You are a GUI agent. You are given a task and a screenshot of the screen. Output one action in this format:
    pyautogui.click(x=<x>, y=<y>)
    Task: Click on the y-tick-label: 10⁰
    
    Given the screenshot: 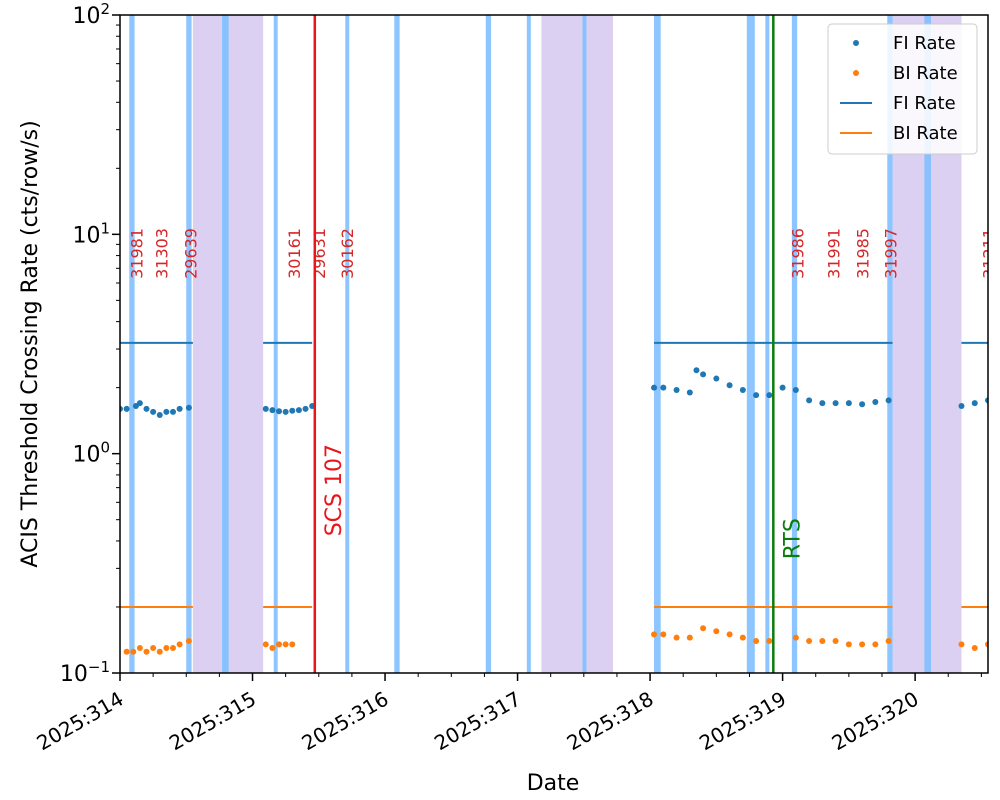 What is the action you would take?
    pyautogui.click(x=91, y=453)
    